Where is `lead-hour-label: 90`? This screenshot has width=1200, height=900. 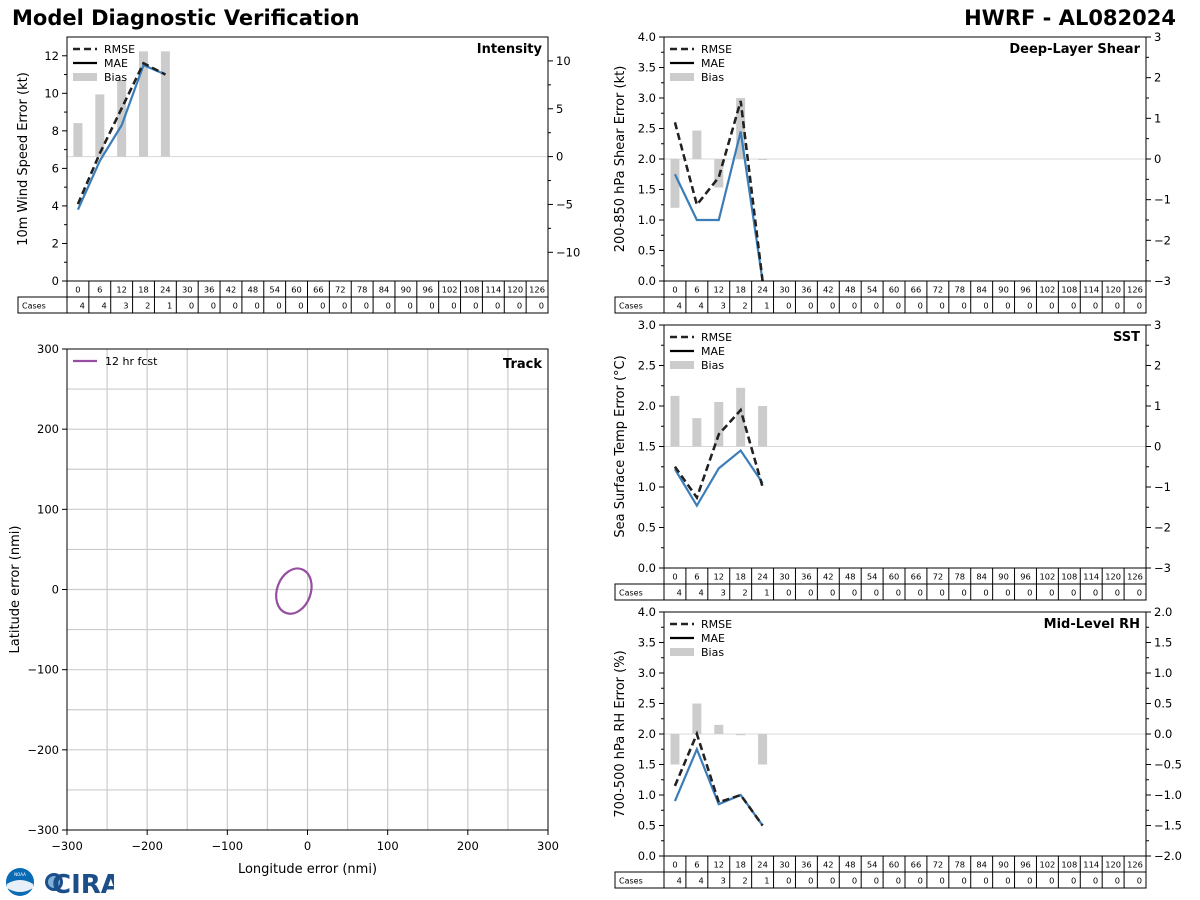 lead-hour-label: 90 is located at coordinates (1003, 865).